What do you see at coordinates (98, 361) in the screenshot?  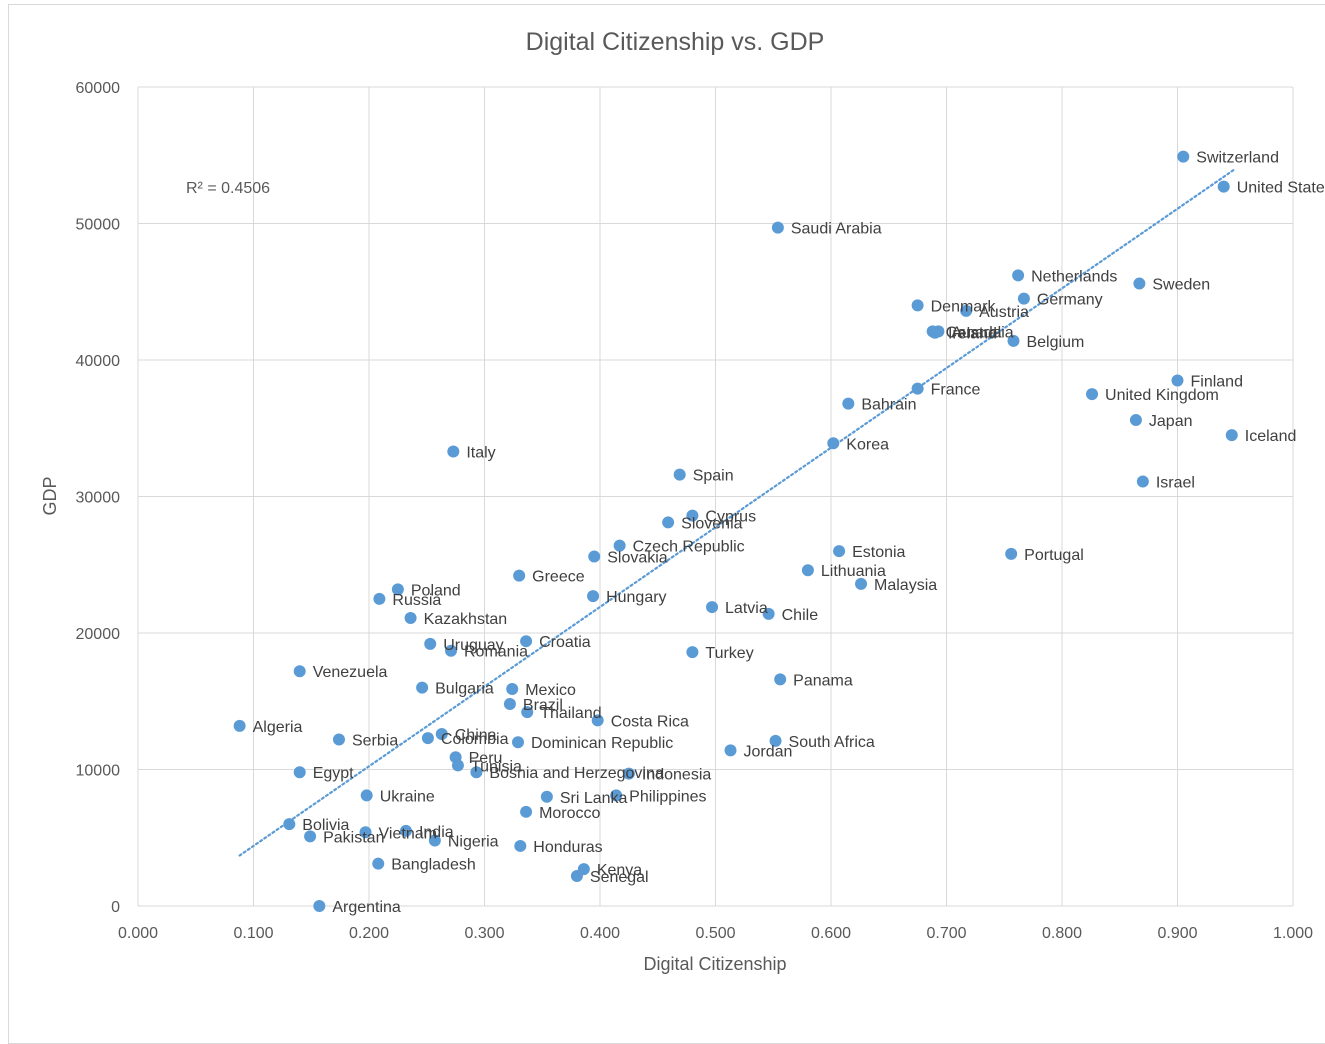 I see `y-tick-label: 40000` at bounding box center [98, 361].